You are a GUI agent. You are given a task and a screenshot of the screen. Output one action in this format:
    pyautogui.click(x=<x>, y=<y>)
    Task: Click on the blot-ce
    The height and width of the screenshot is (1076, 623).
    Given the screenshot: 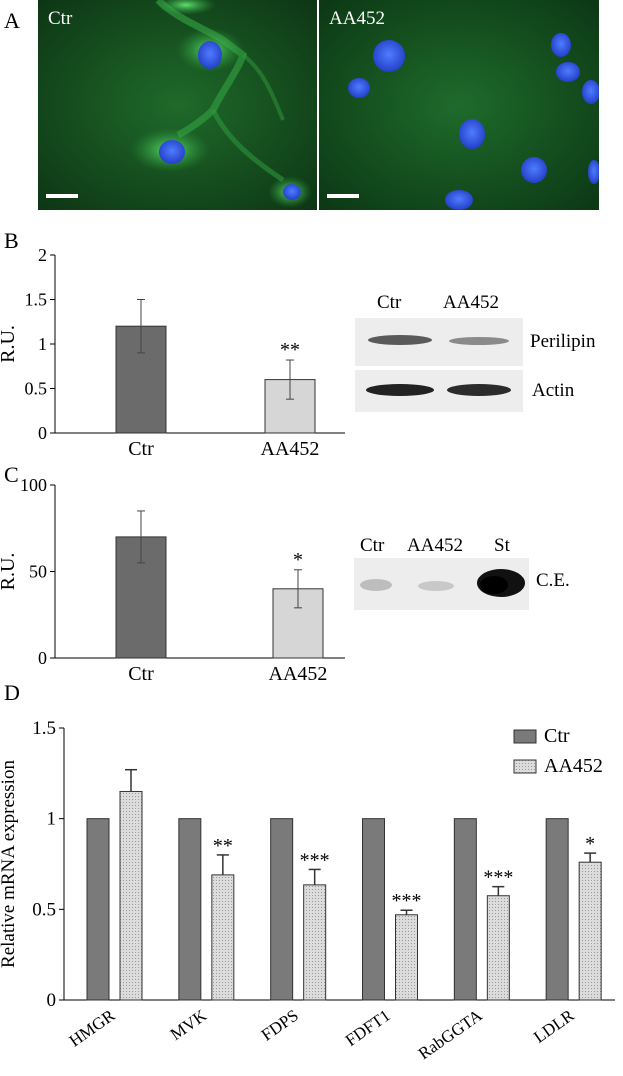 What is the action you would take?
    pyautogui.click(x=441, y=584)
    